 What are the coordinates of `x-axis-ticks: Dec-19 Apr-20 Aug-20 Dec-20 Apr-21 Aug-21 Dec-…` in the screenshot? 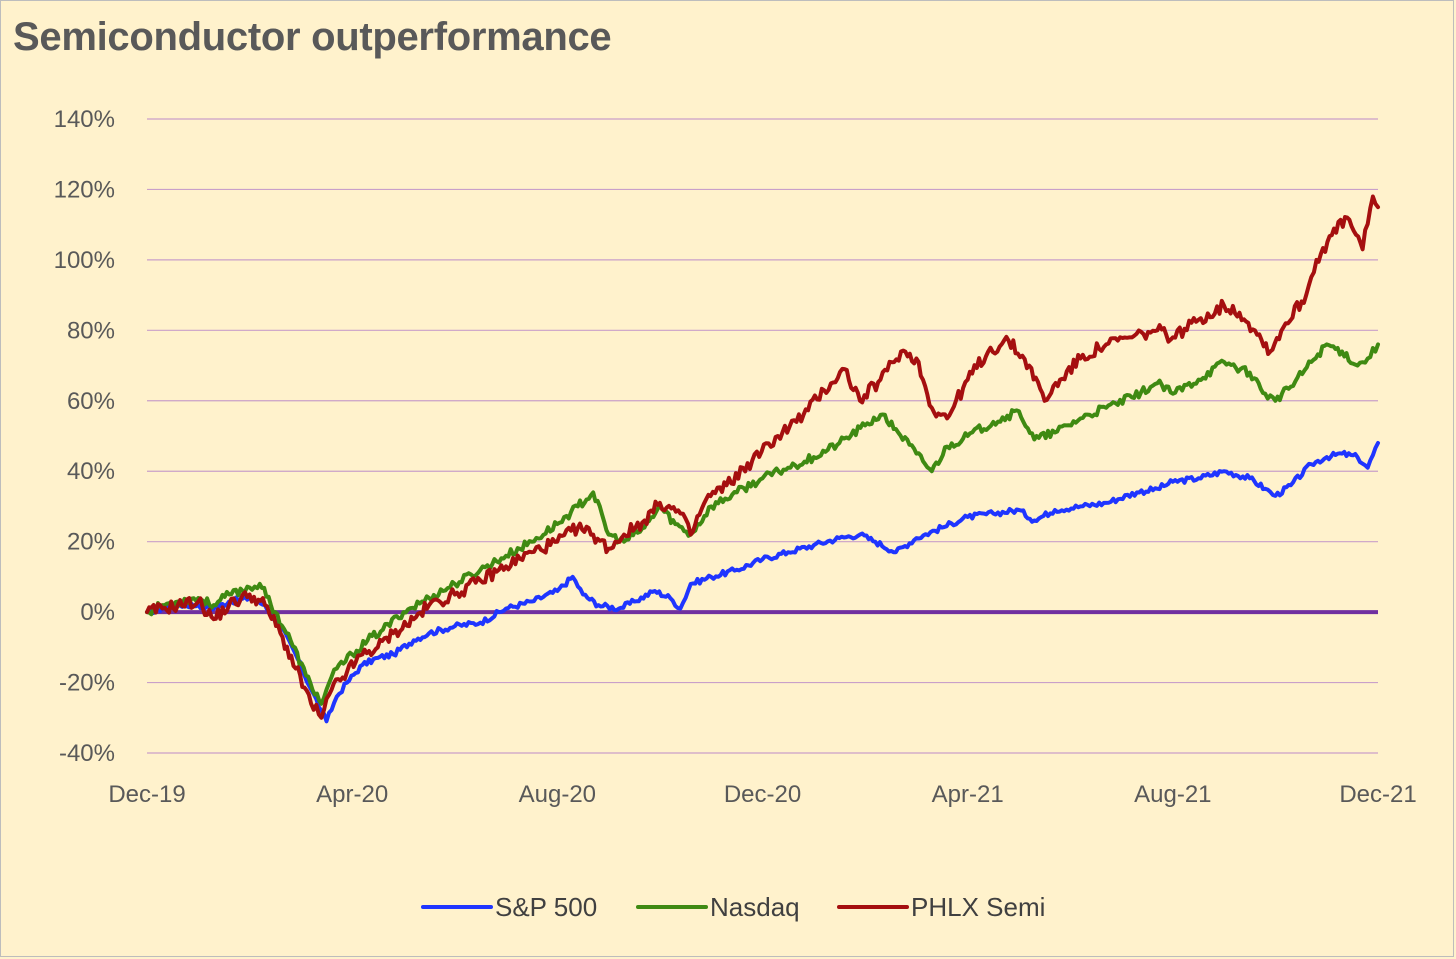 It's located at (762, 794).